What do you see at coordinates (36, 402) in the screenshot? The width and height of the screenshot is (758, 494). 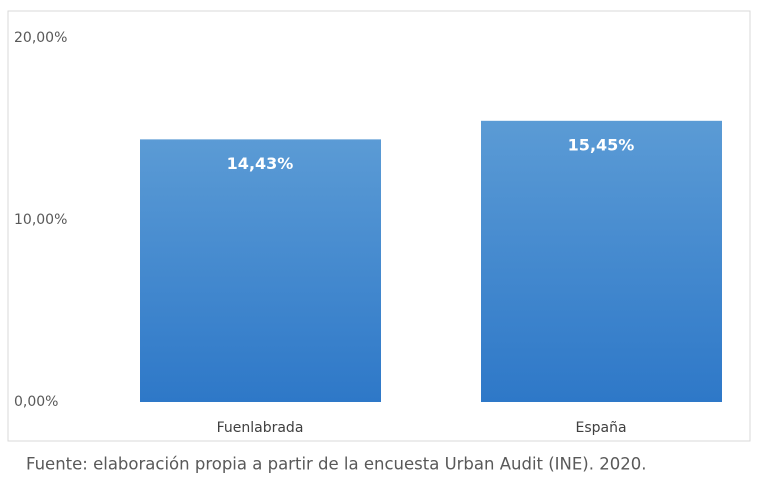 I see `y-tick-label: 0,00%` at bounding box center [36, 402].